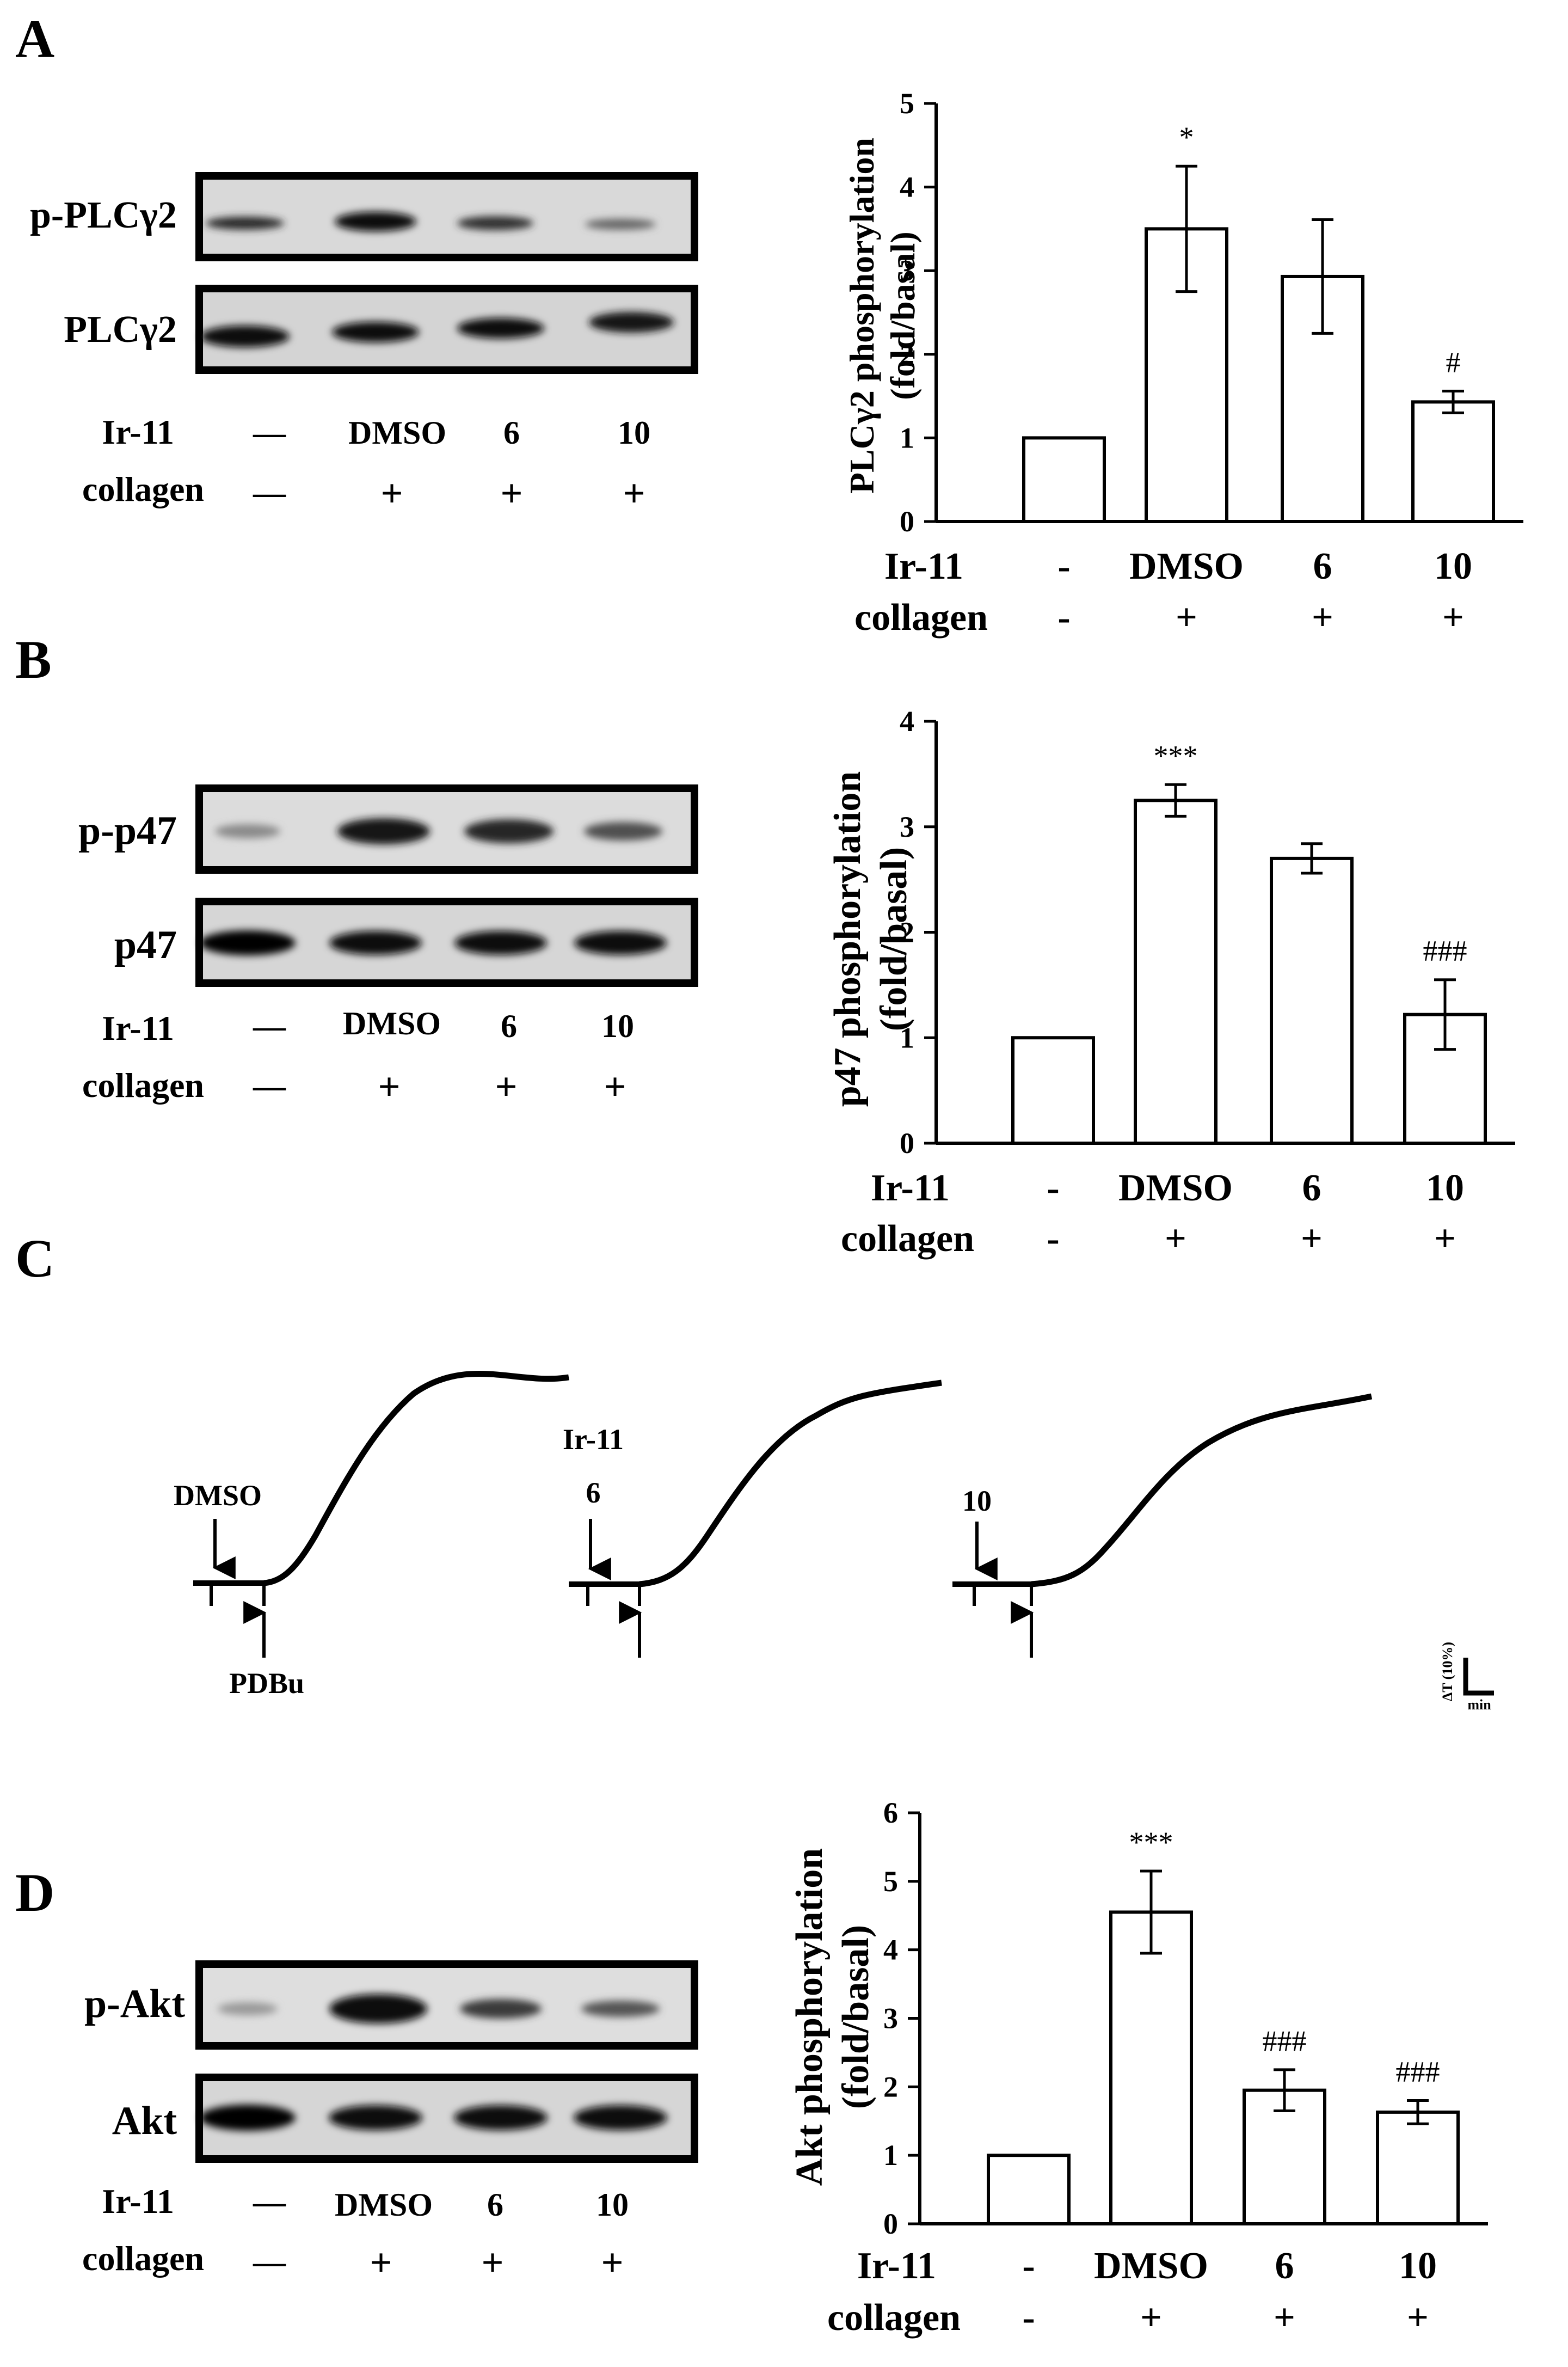 The height and width of the screenshot is (2367, 1568). Describe the element at coordinates (144, 2121) in the screenshot. I see `blot-d-label-2: Akt` at that location.